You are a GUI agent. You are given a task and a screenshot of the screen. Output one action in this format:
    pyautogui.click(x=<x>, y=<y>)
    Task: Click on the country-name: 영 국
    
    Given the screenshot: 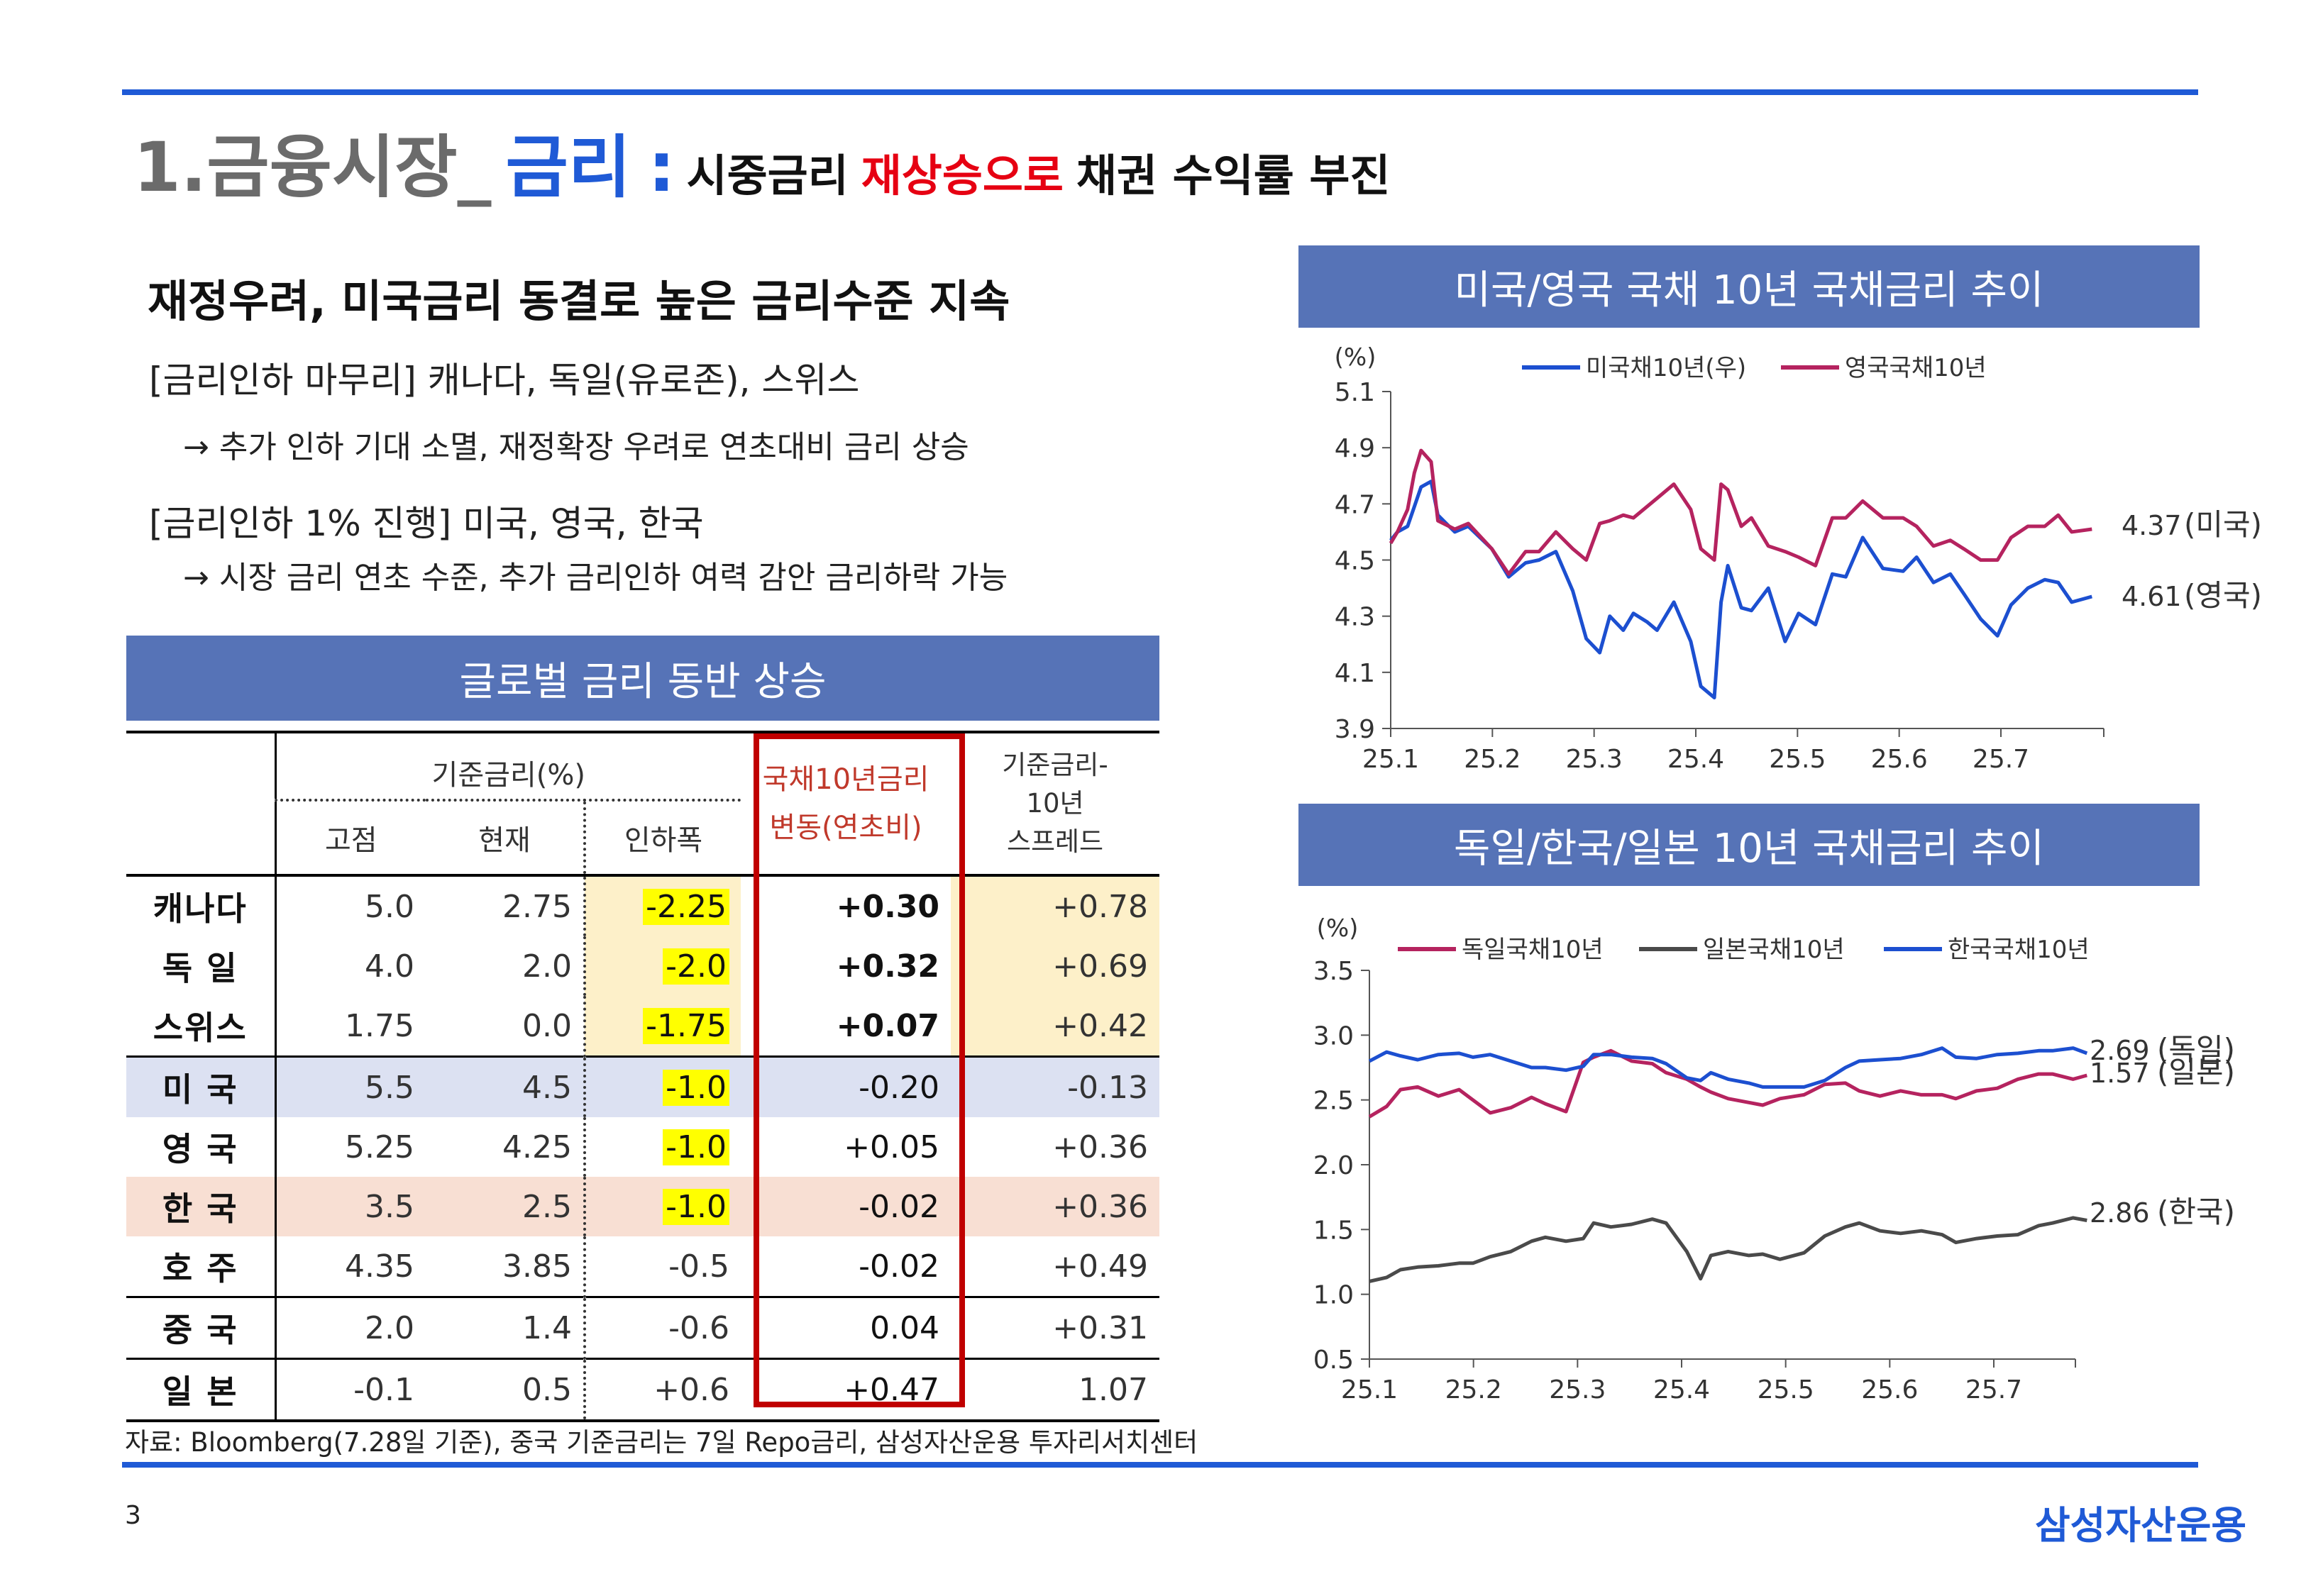 What is the action you would take?
    pyautogui.click(x=201, y=1147)
    